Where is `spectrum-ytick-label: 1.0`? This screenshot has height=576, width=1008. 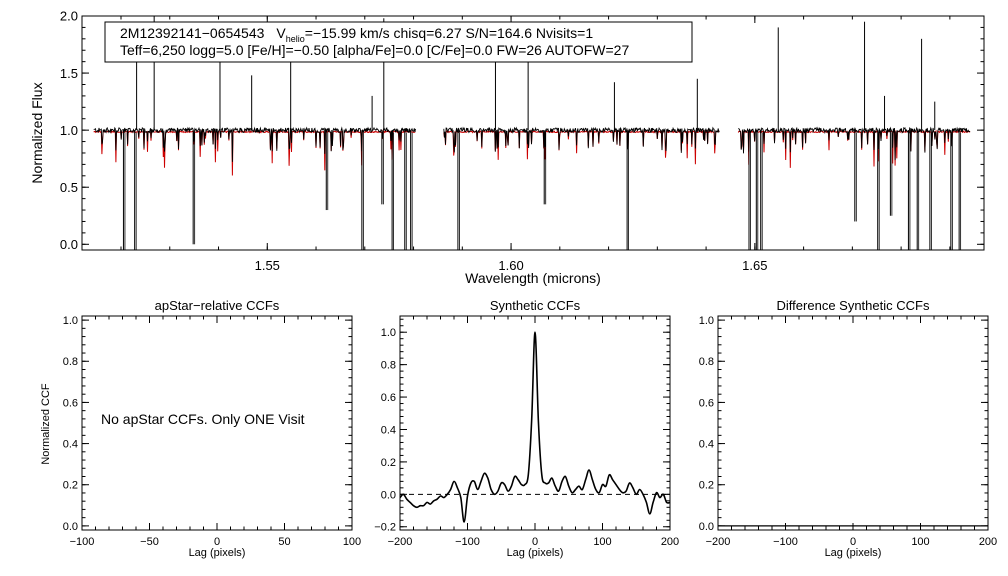 spectrum-ytick-label: 1.0 is located at coordinates (69, 130).